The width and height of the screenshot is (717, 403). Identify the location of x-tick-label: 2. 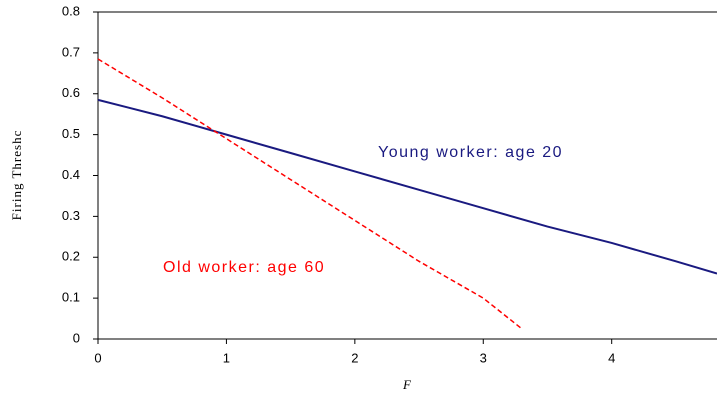
(354, 357).